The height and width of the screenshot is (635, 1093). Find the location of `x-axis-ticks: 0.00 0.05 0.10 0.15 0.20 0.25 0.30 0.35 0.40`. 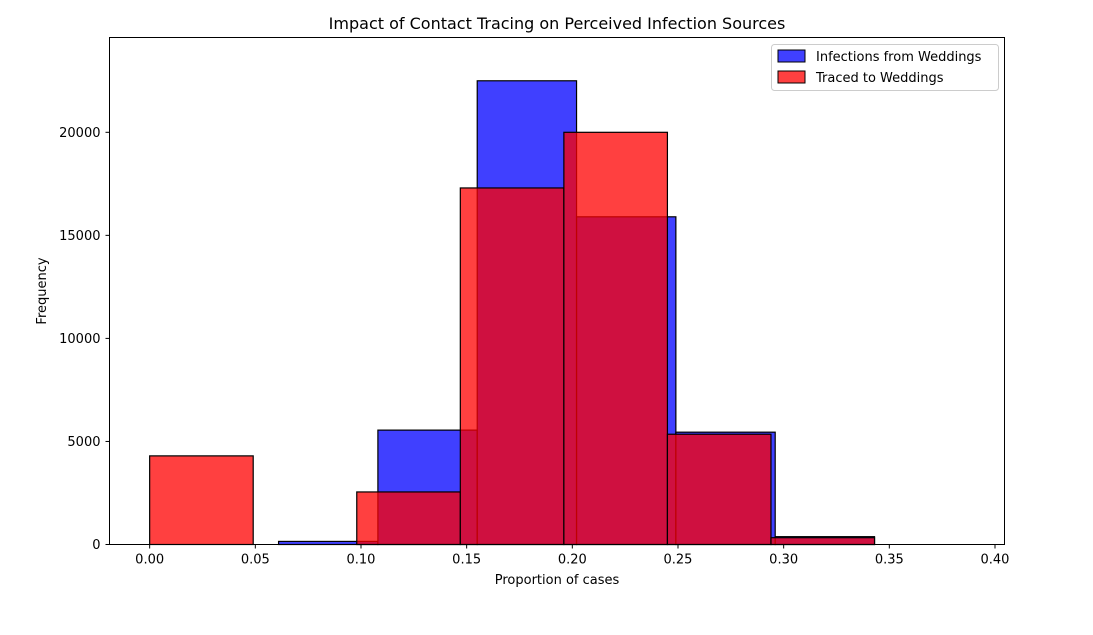

x-axis-ticks: 0.00 0.05 0.10 0.15 0.20 0.25 0.30 0.35 0.40 is located at coordinates (572, 556).